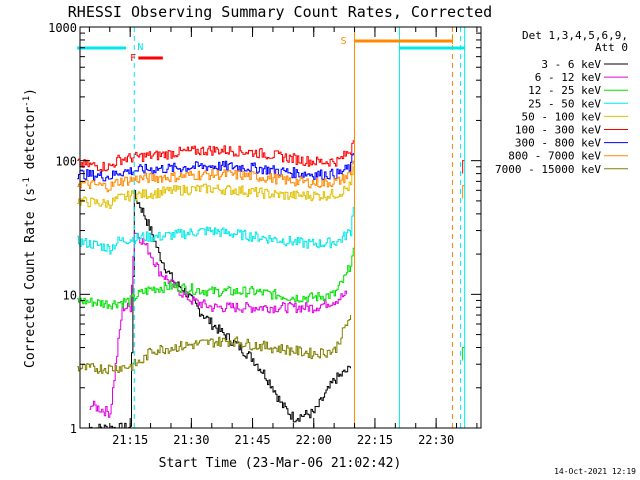 This screenshot has height=480, width=640. What do you see at coordinates (575, 35) in the screenshot?
I see `legend-title-detectors: Det 1,3,4,5,6,9,` at bounding box center [575, 35].